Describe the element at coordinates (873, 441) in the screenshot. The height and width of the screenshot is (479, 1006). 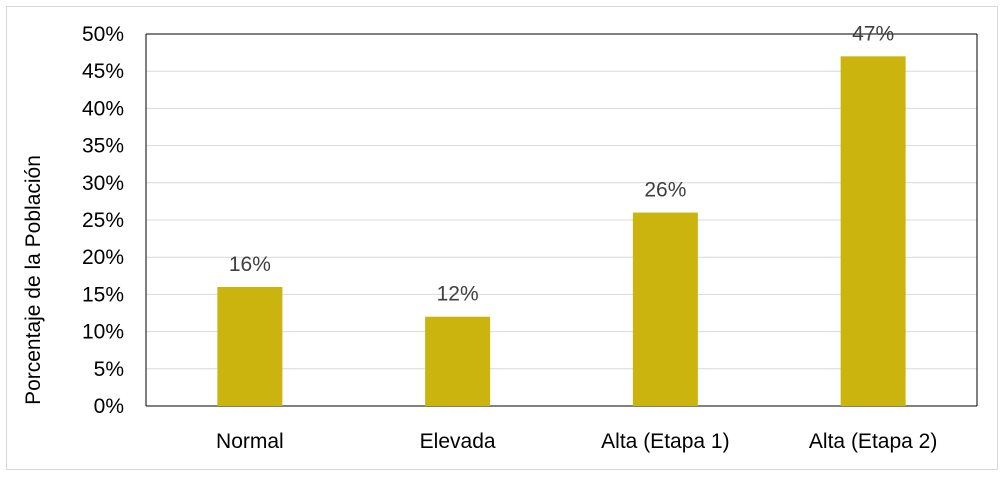
I see `x-category-label: Alta (Etapa 2)` at that location.